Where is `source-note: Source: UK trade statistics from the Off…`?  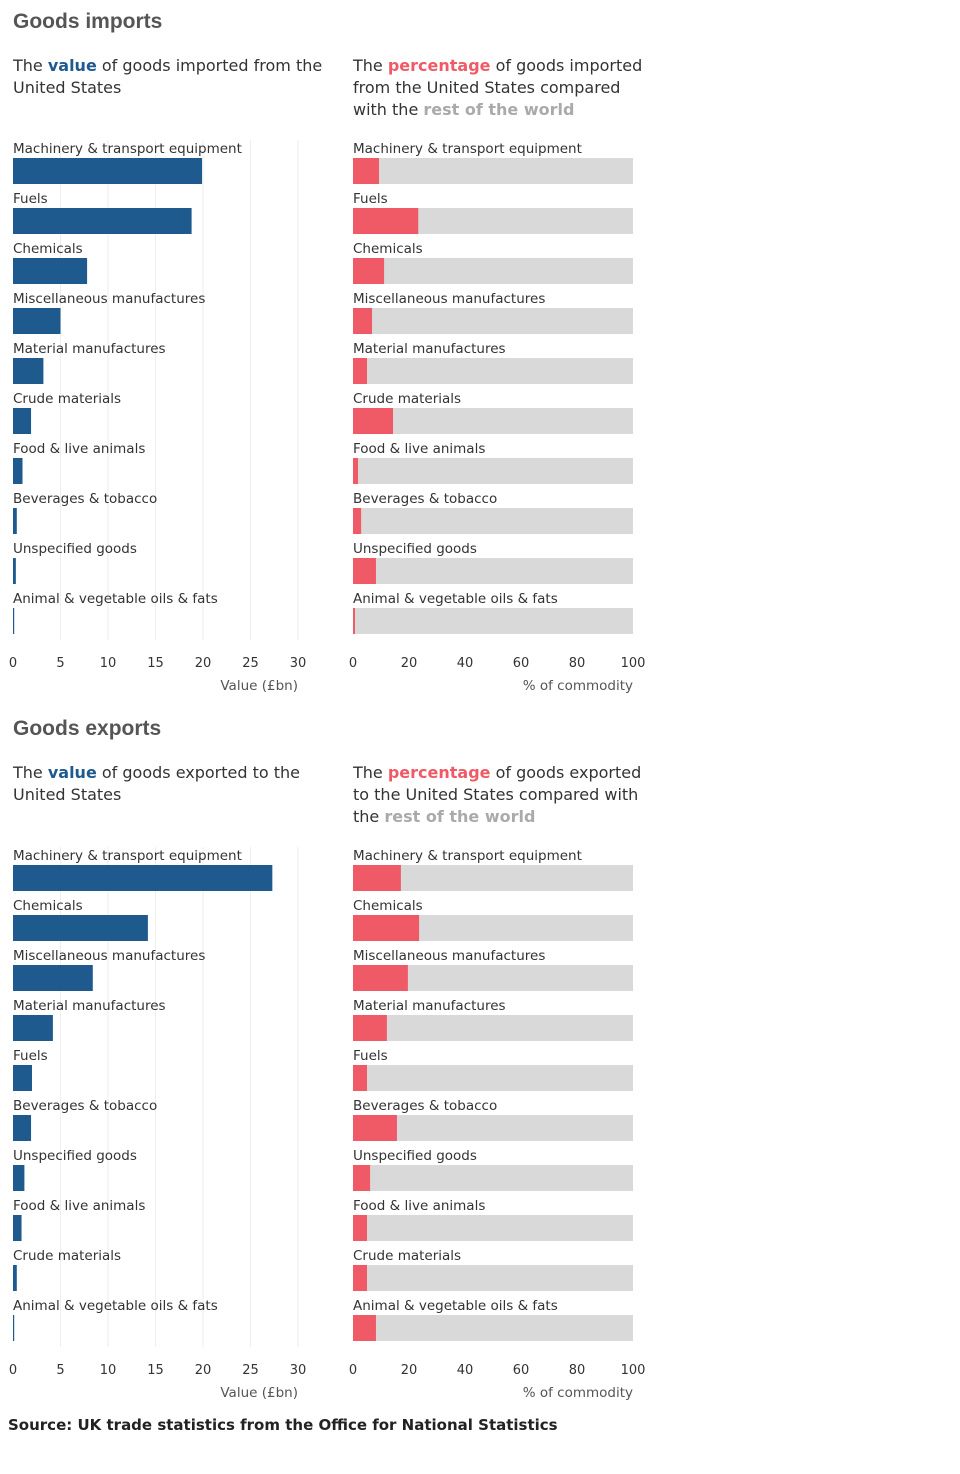
source-note: Source: UK trade statistics from the Off… is located at coordinates (283, 1425).